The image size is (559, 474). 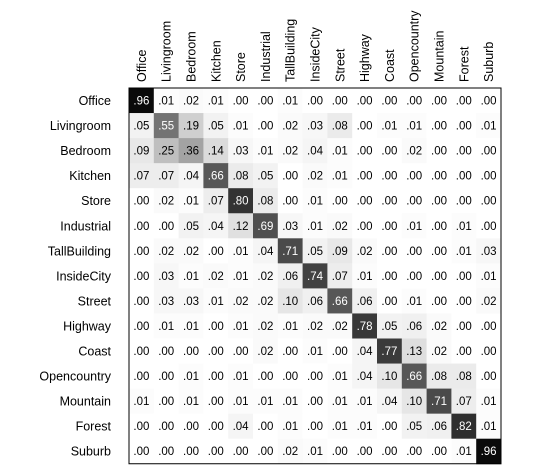 What do you see at coordinates (216, 177) in the screenshot?
I see `cell-value-label: .66` at bounding box center [216, 177].